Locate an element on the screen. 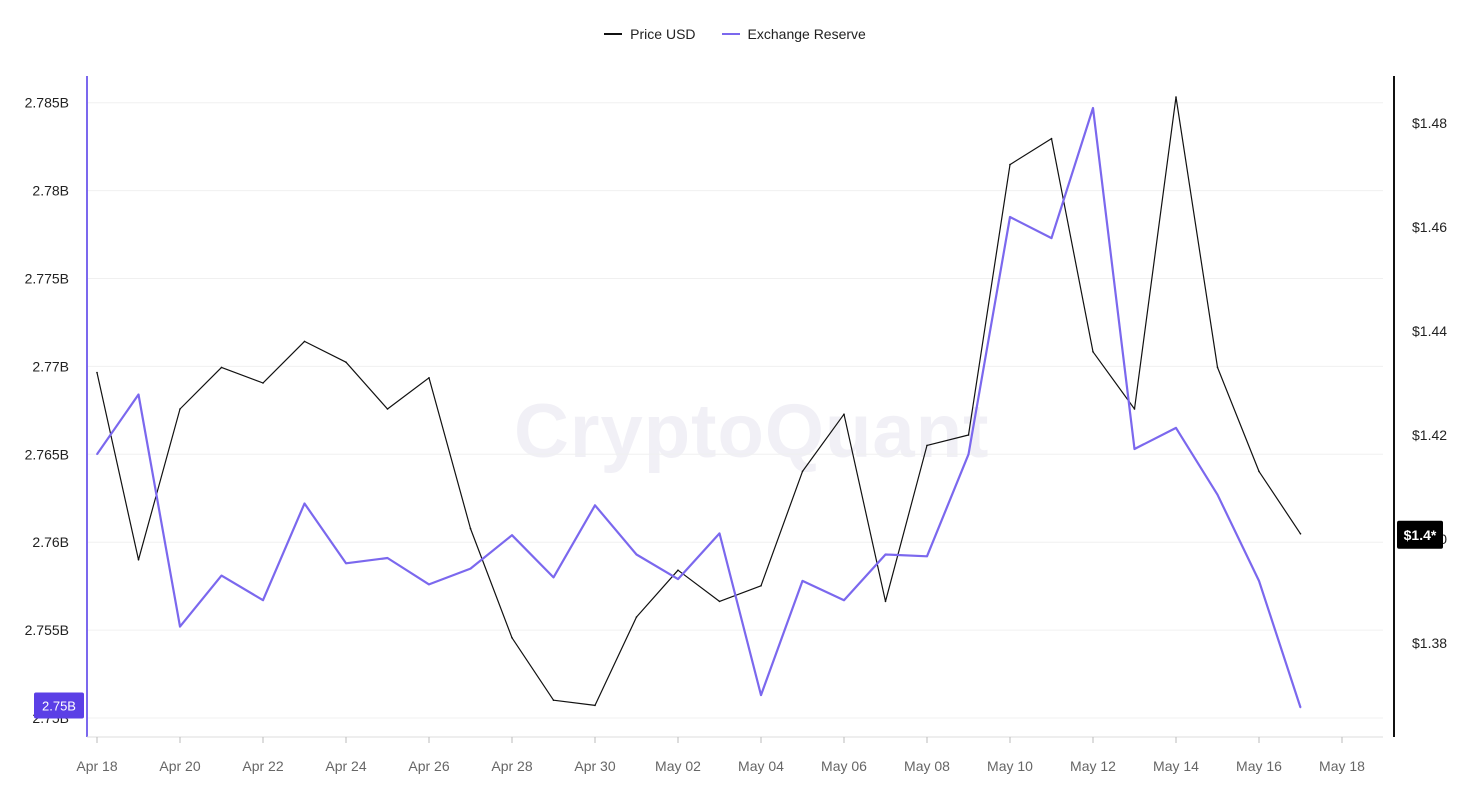 The image size is (1470, 785). left-tick-label: 2.77B is located at coordinates (50, 366).